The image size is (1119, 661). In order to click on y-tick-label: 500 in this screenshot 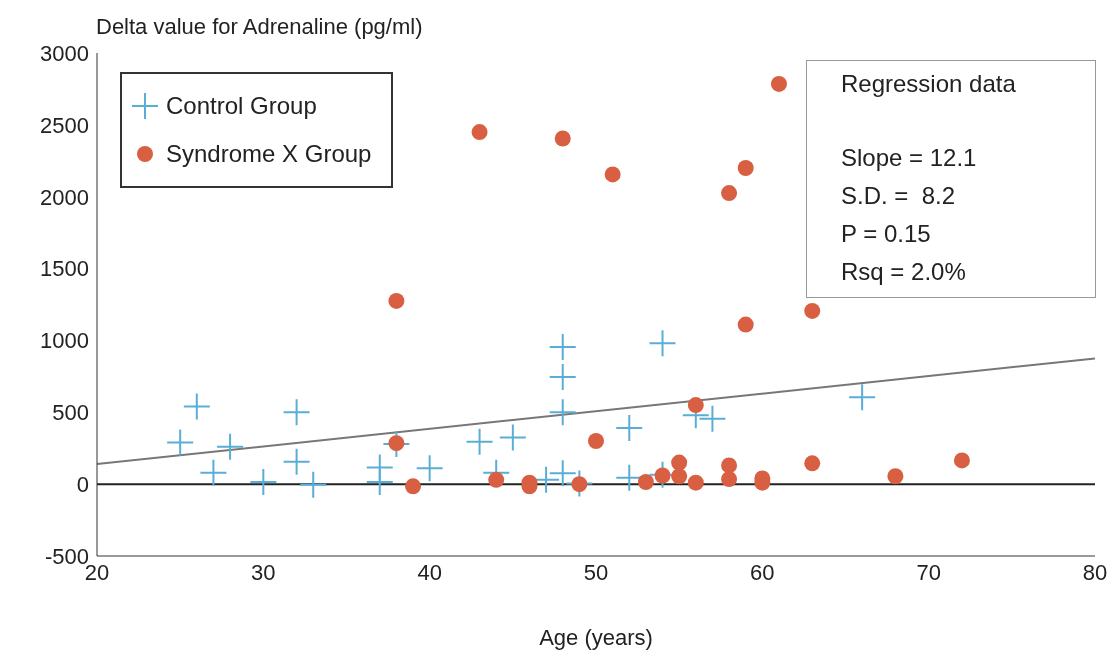, I will do `click(70, 413)`.